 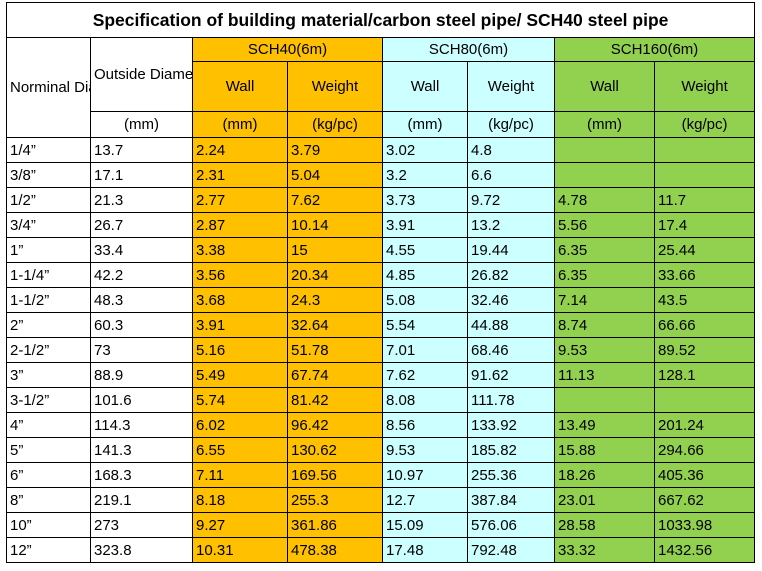 What do you see at coordinates (511, 200) in the screenshot?
I see `data-cell: 9.72` at bounding box center [511, 200].